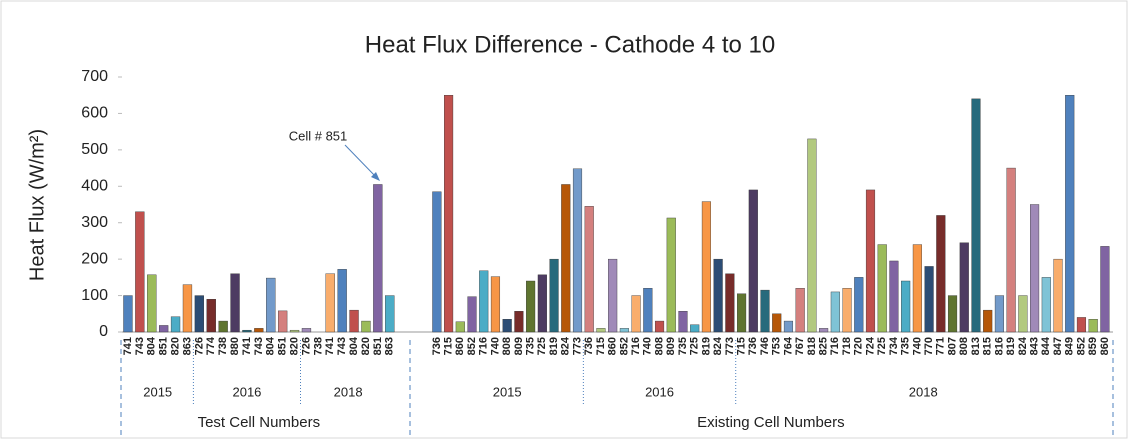 The image size is (1129, 439). What do you see at coordinates (354, 345) in the screenshot?
I see `x-tick-label: 804` at bounding box center [354, 345].